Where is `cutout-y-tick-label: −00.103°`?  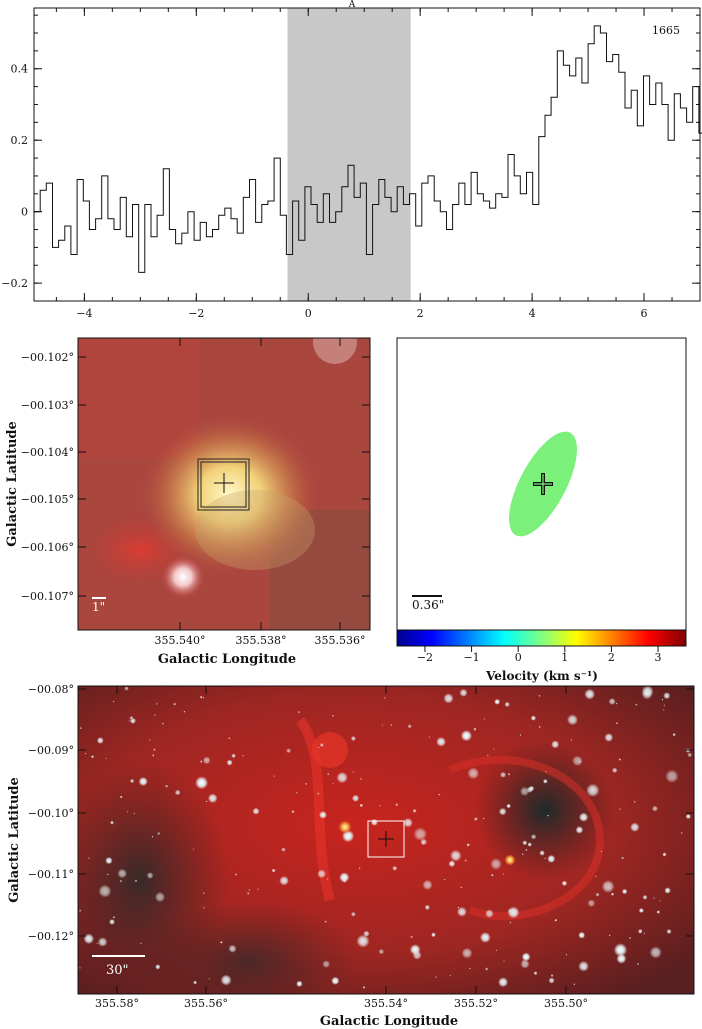
cutout-y-tick-label: −00.103° is located at coordinates (47, 405).